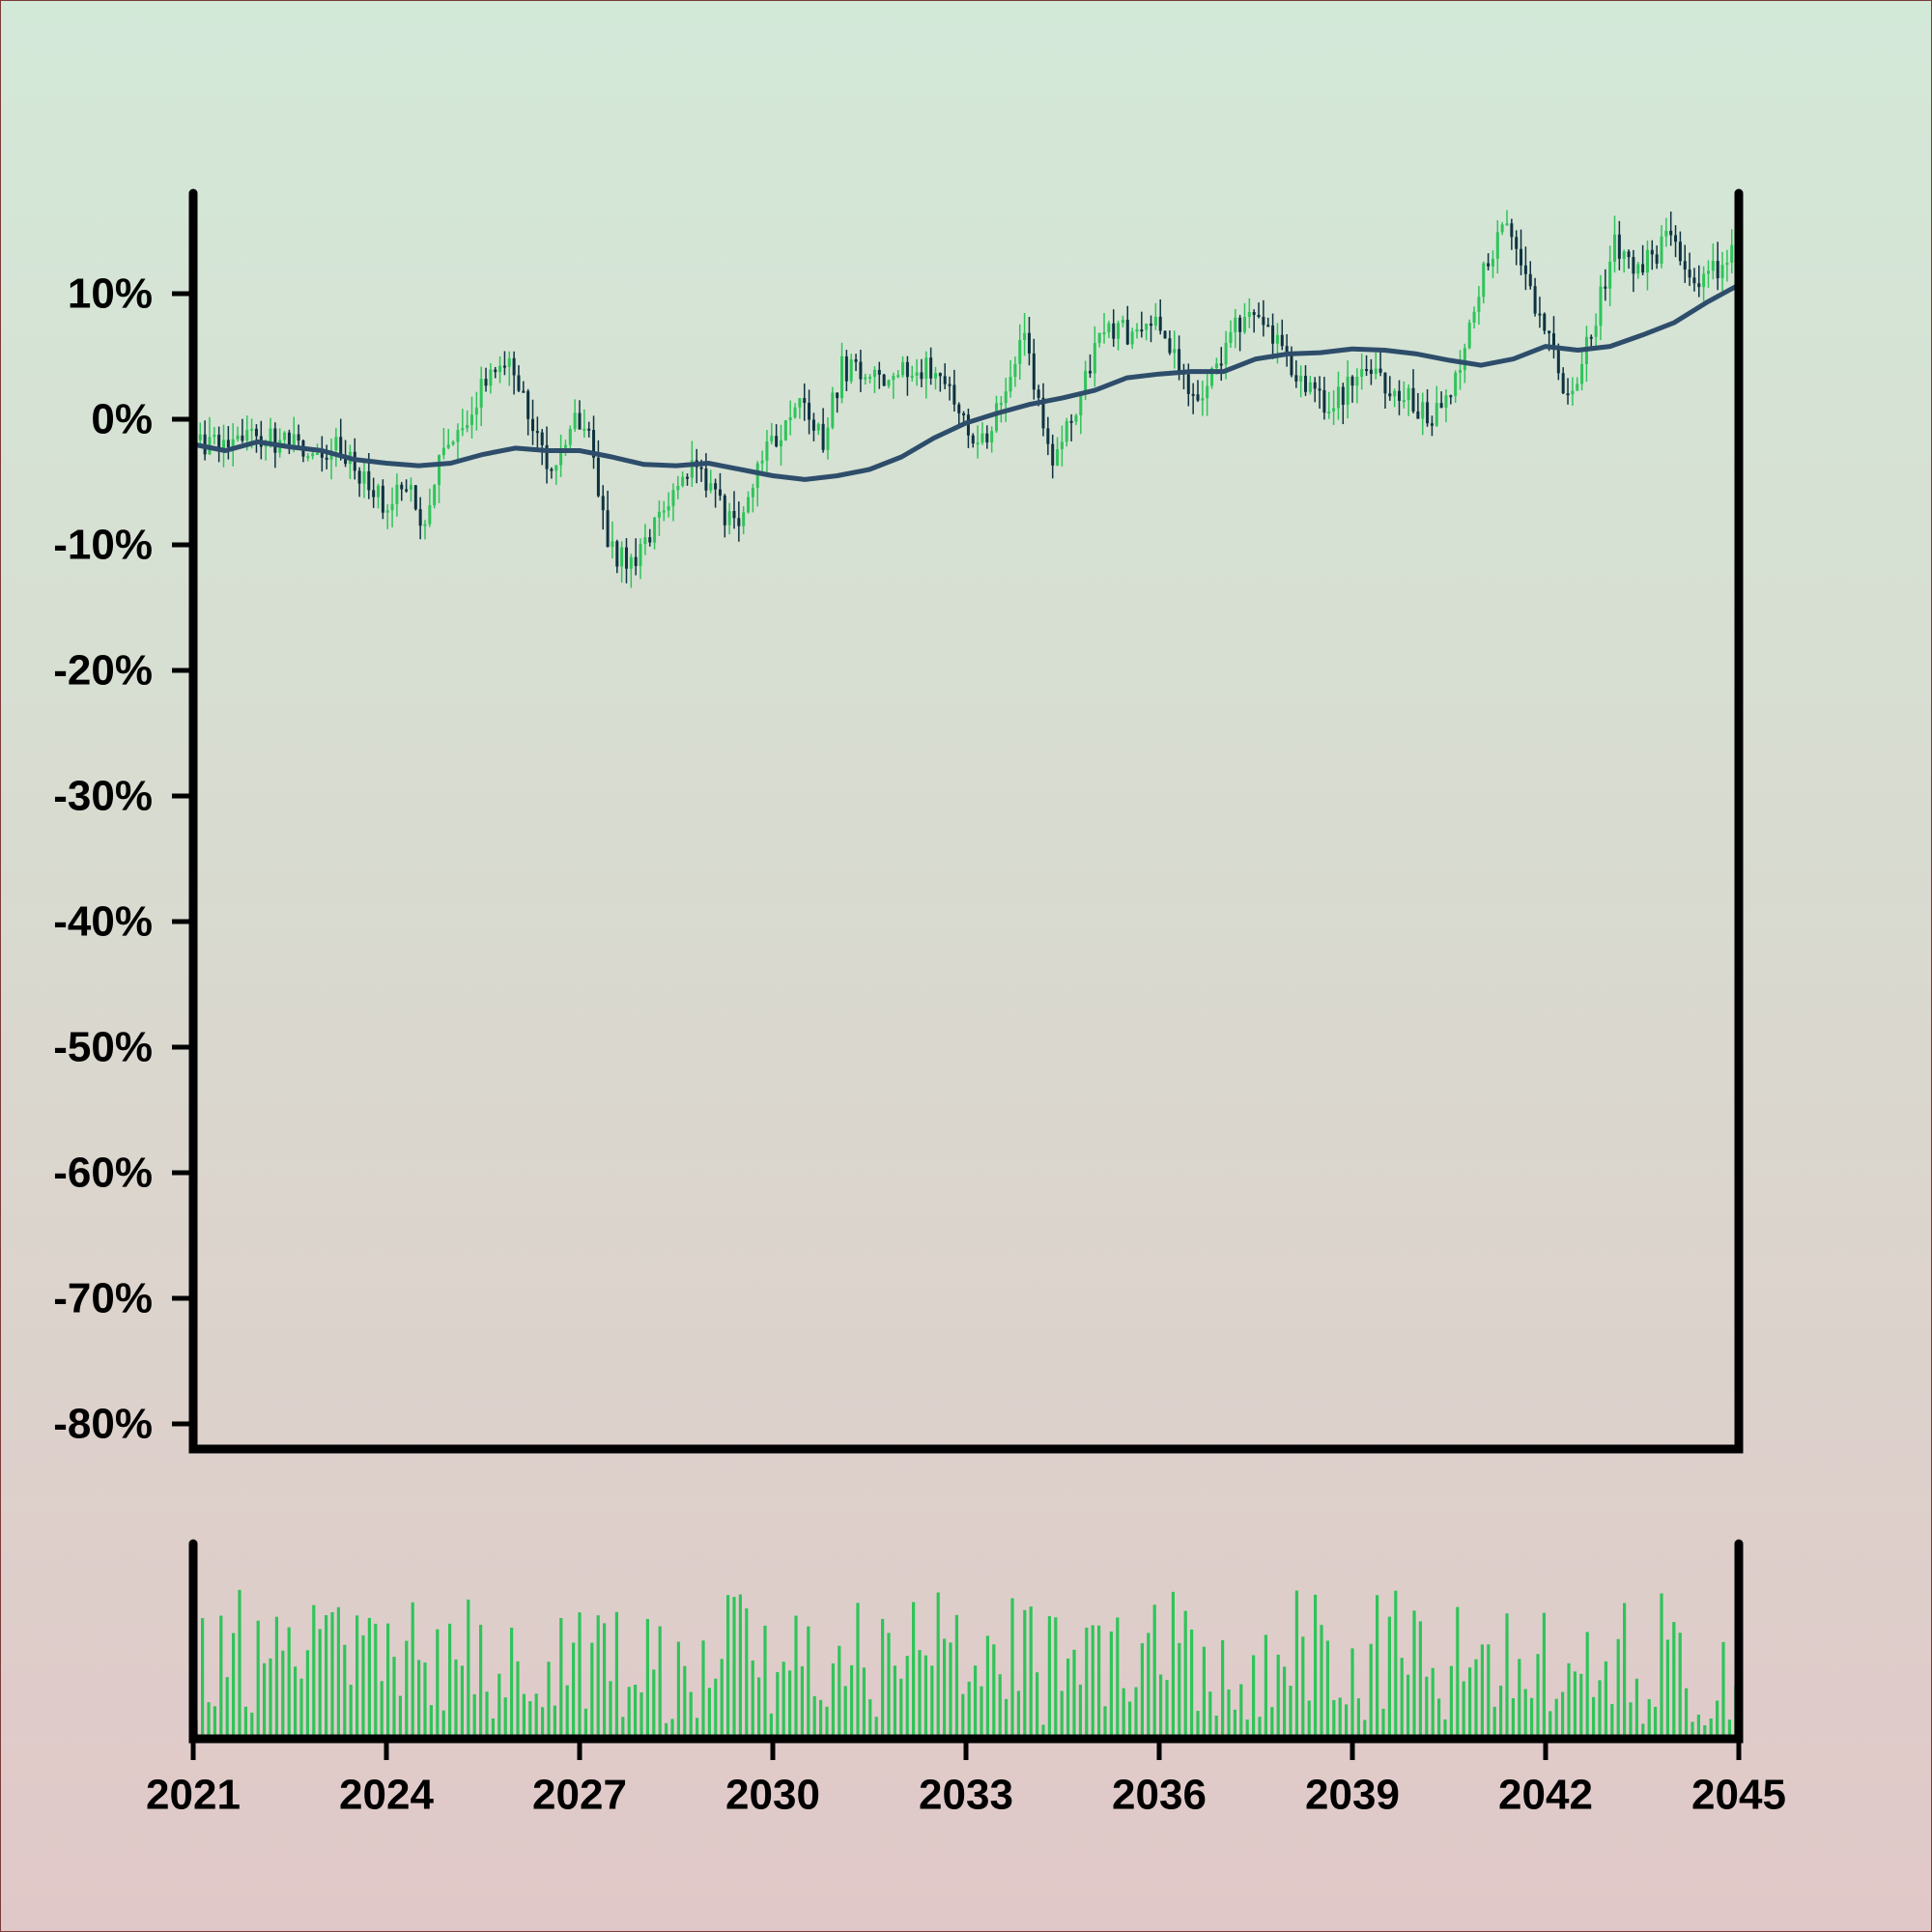  What do you see at coordinates (103, 1424) in the screenshot?
I see `y-tick-label: -80%` at bounding box center [103, 1424].